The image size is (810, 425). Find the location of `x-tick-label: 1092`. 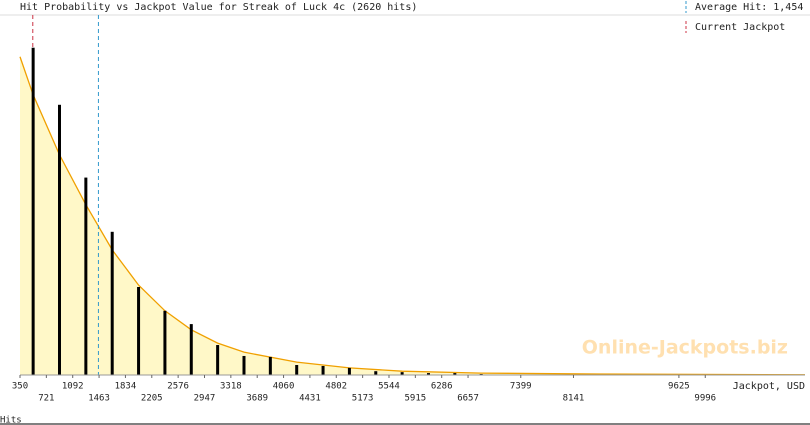

x-tick-label: 1092 is located at coordinates (73, 387).